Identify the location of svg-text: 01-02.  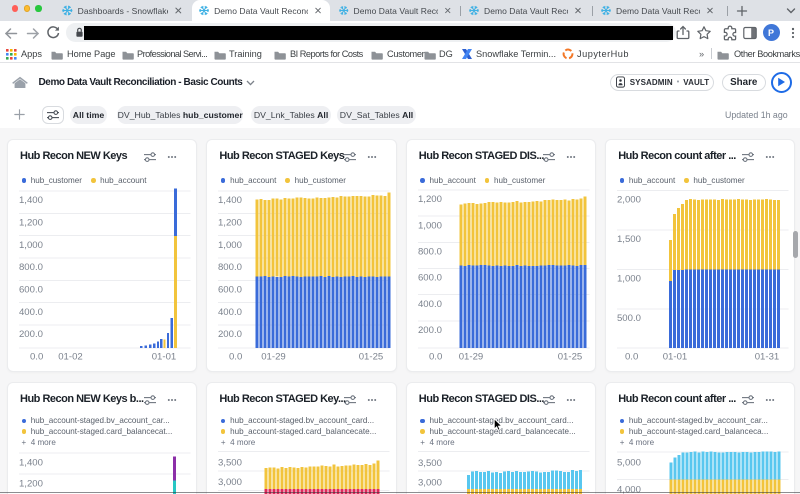
(70, 356).